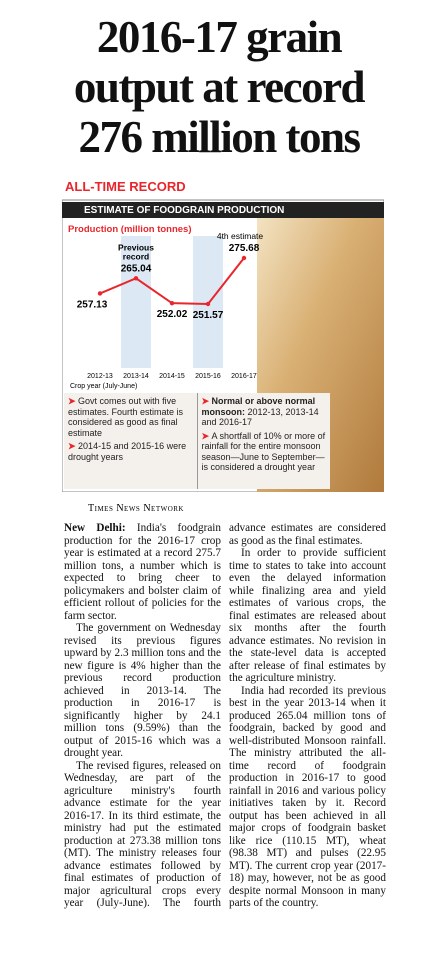 The image size is (438, 960). Describe the element at coordinates (172, 376) in the screenshot. I see `x-tick-label: 2014-15` at that location.